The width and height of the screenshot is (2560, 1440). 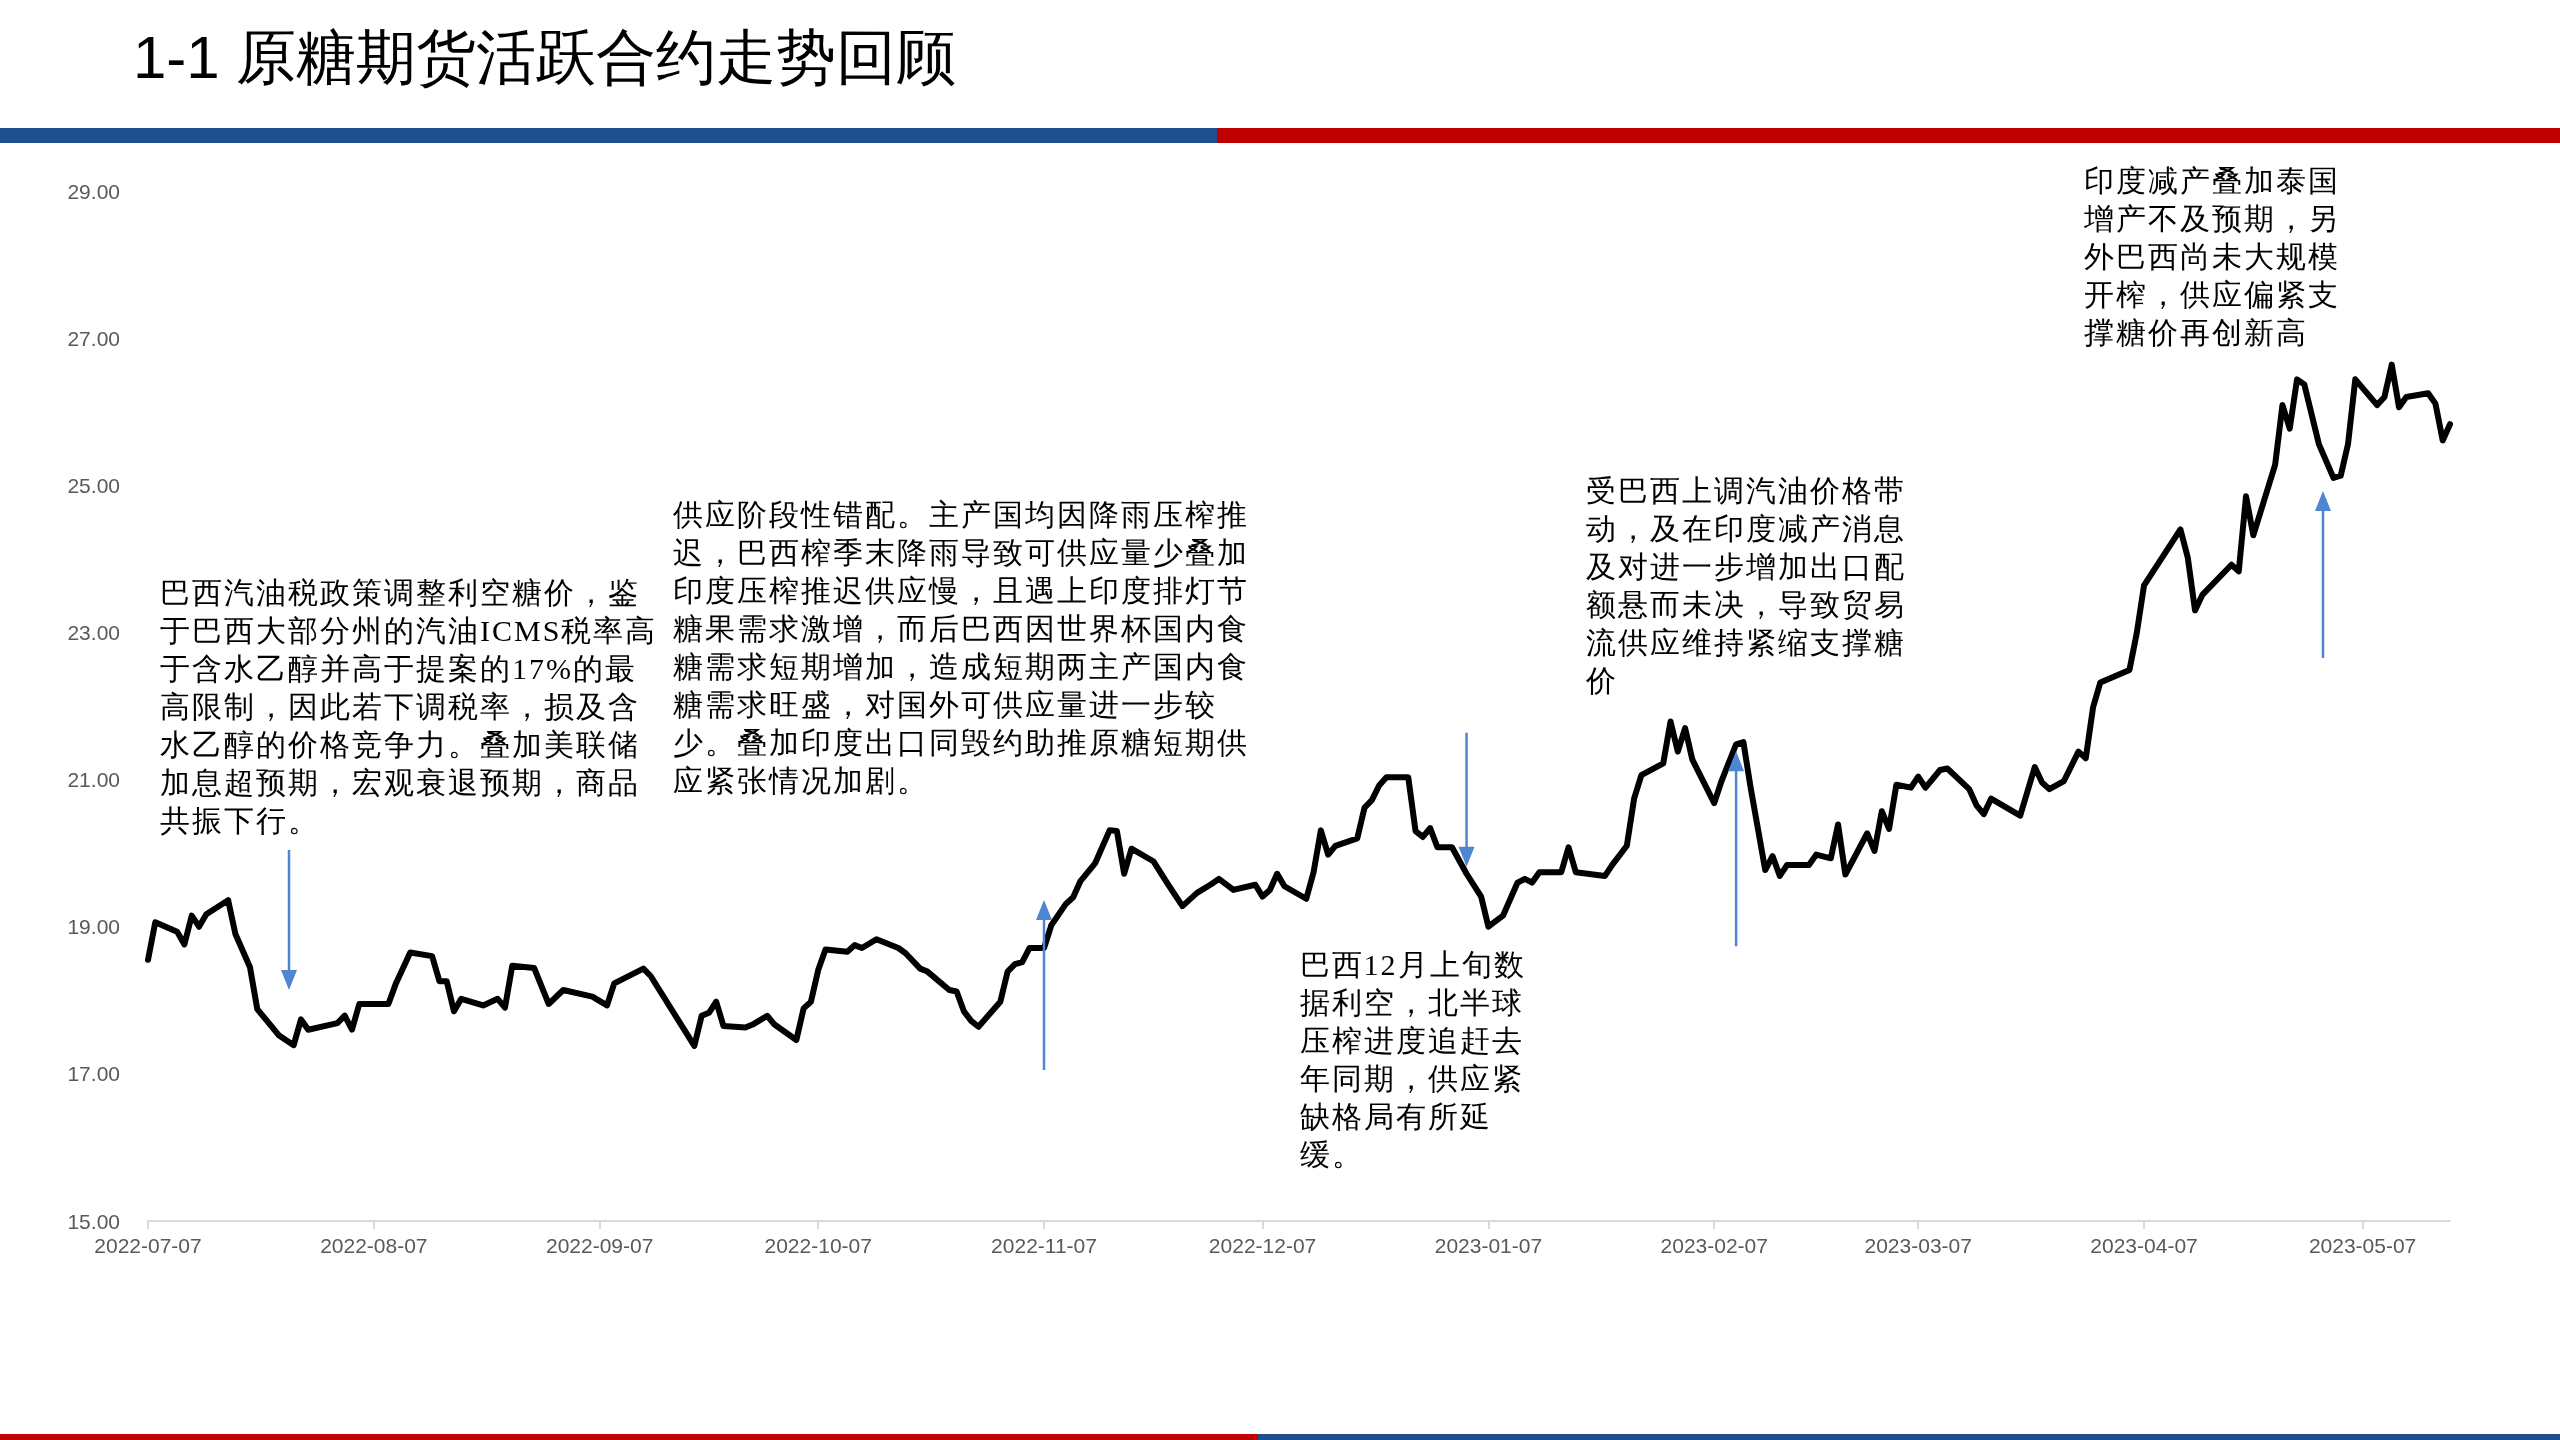 What do you see at coordinates (1714, 1245) in the screenshot?
I see `x-tick-label: 2023-02-07` at bounding box center [1714, 1245].